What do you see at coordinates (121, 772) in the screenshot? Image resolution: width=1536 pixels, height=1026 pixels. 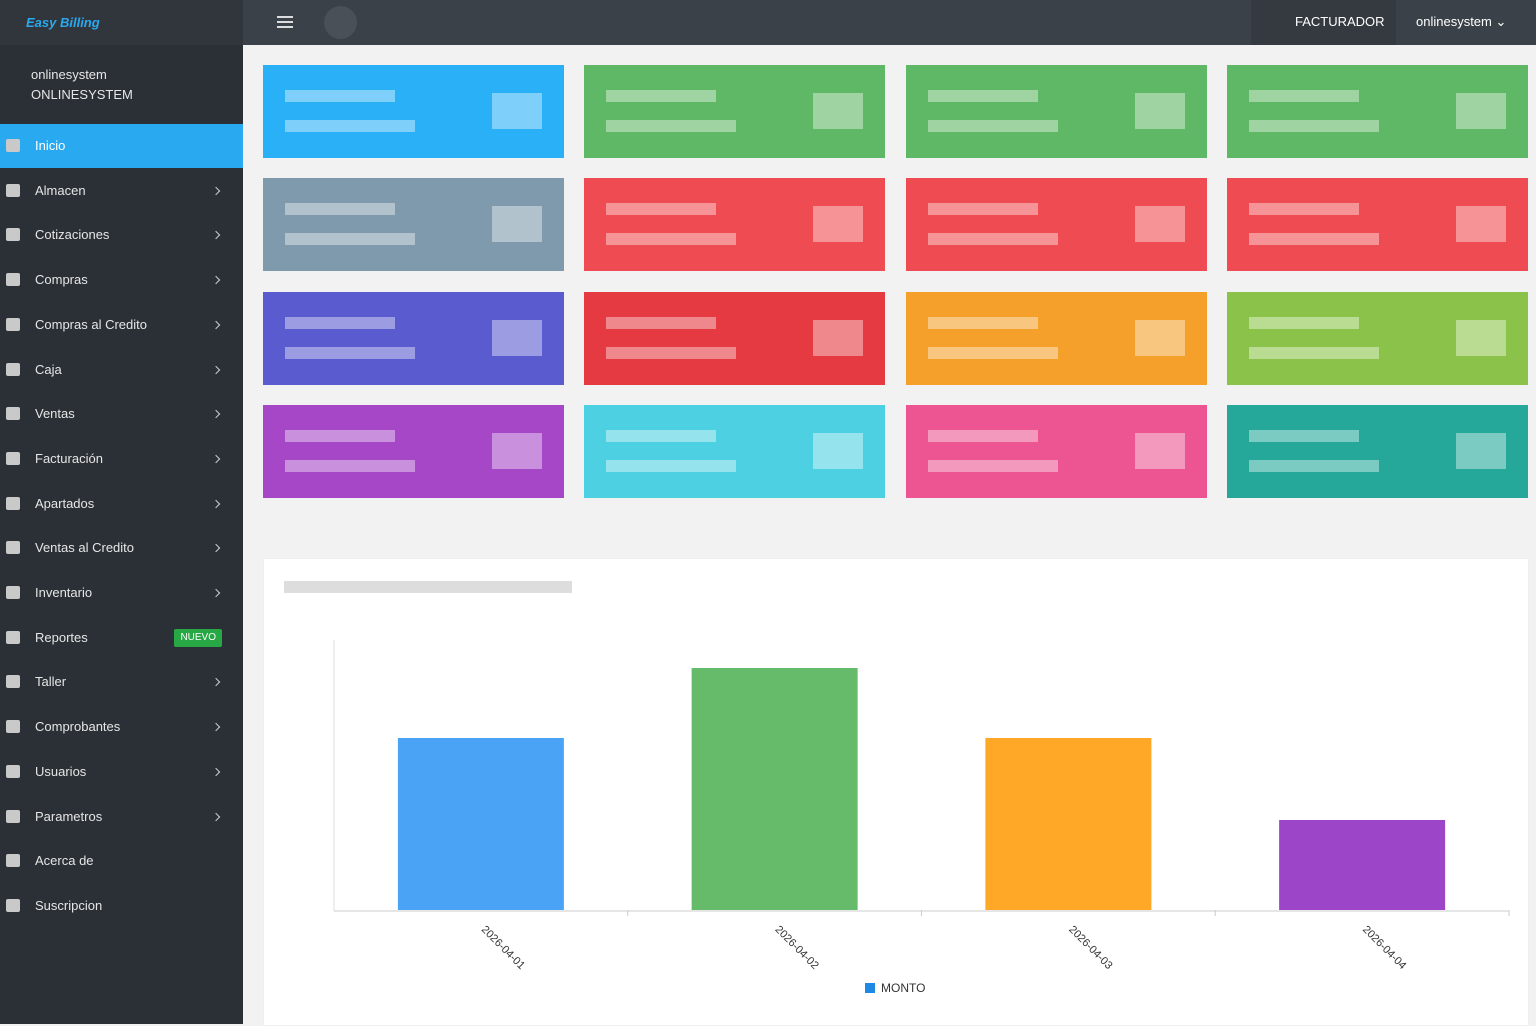 I see `menu-item: Usuarios` at bounding box center [121, 772].